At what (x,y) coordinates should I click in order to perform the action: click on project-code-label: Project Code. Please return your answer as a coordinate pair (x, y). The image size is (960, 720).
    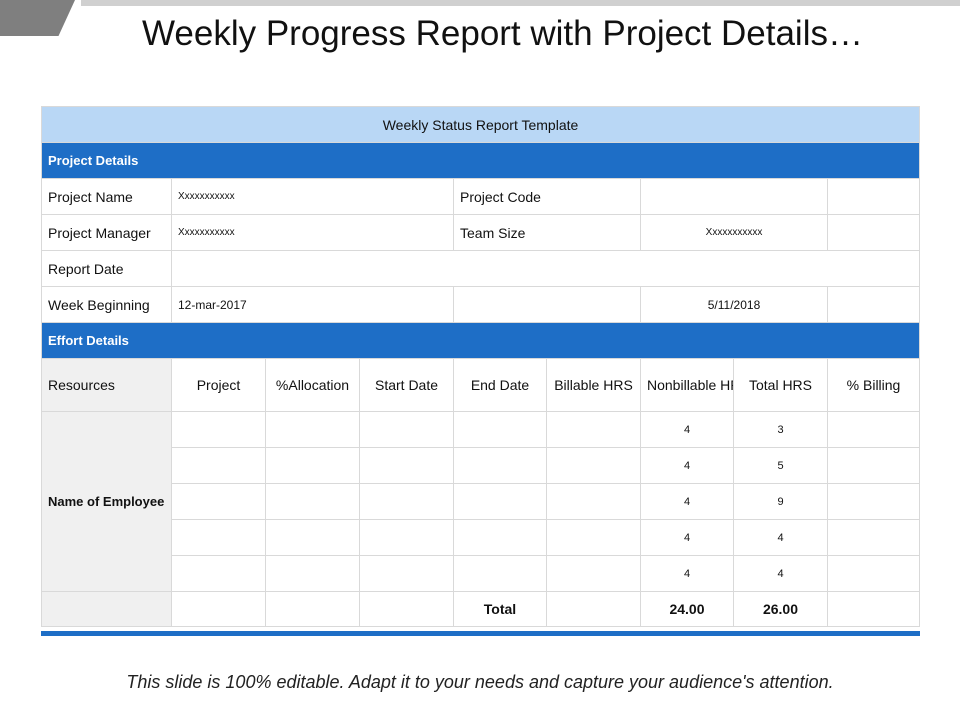
    Looking at the image, I should click on (547, 197).